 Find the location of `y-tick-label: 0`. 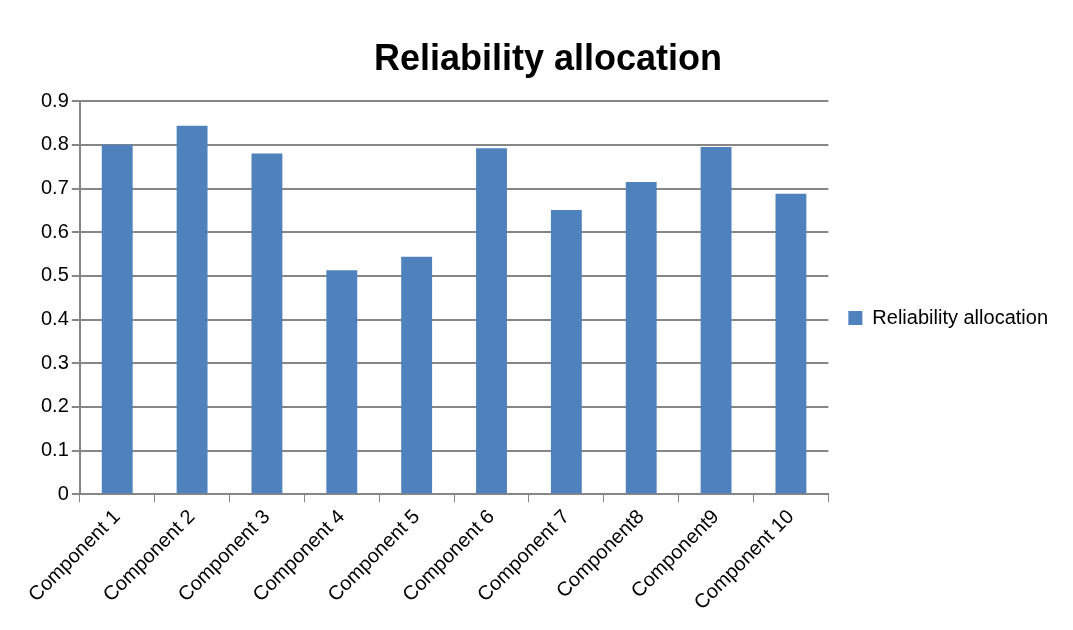

y-tick-label: 0 is located at coordinates (63, 492).